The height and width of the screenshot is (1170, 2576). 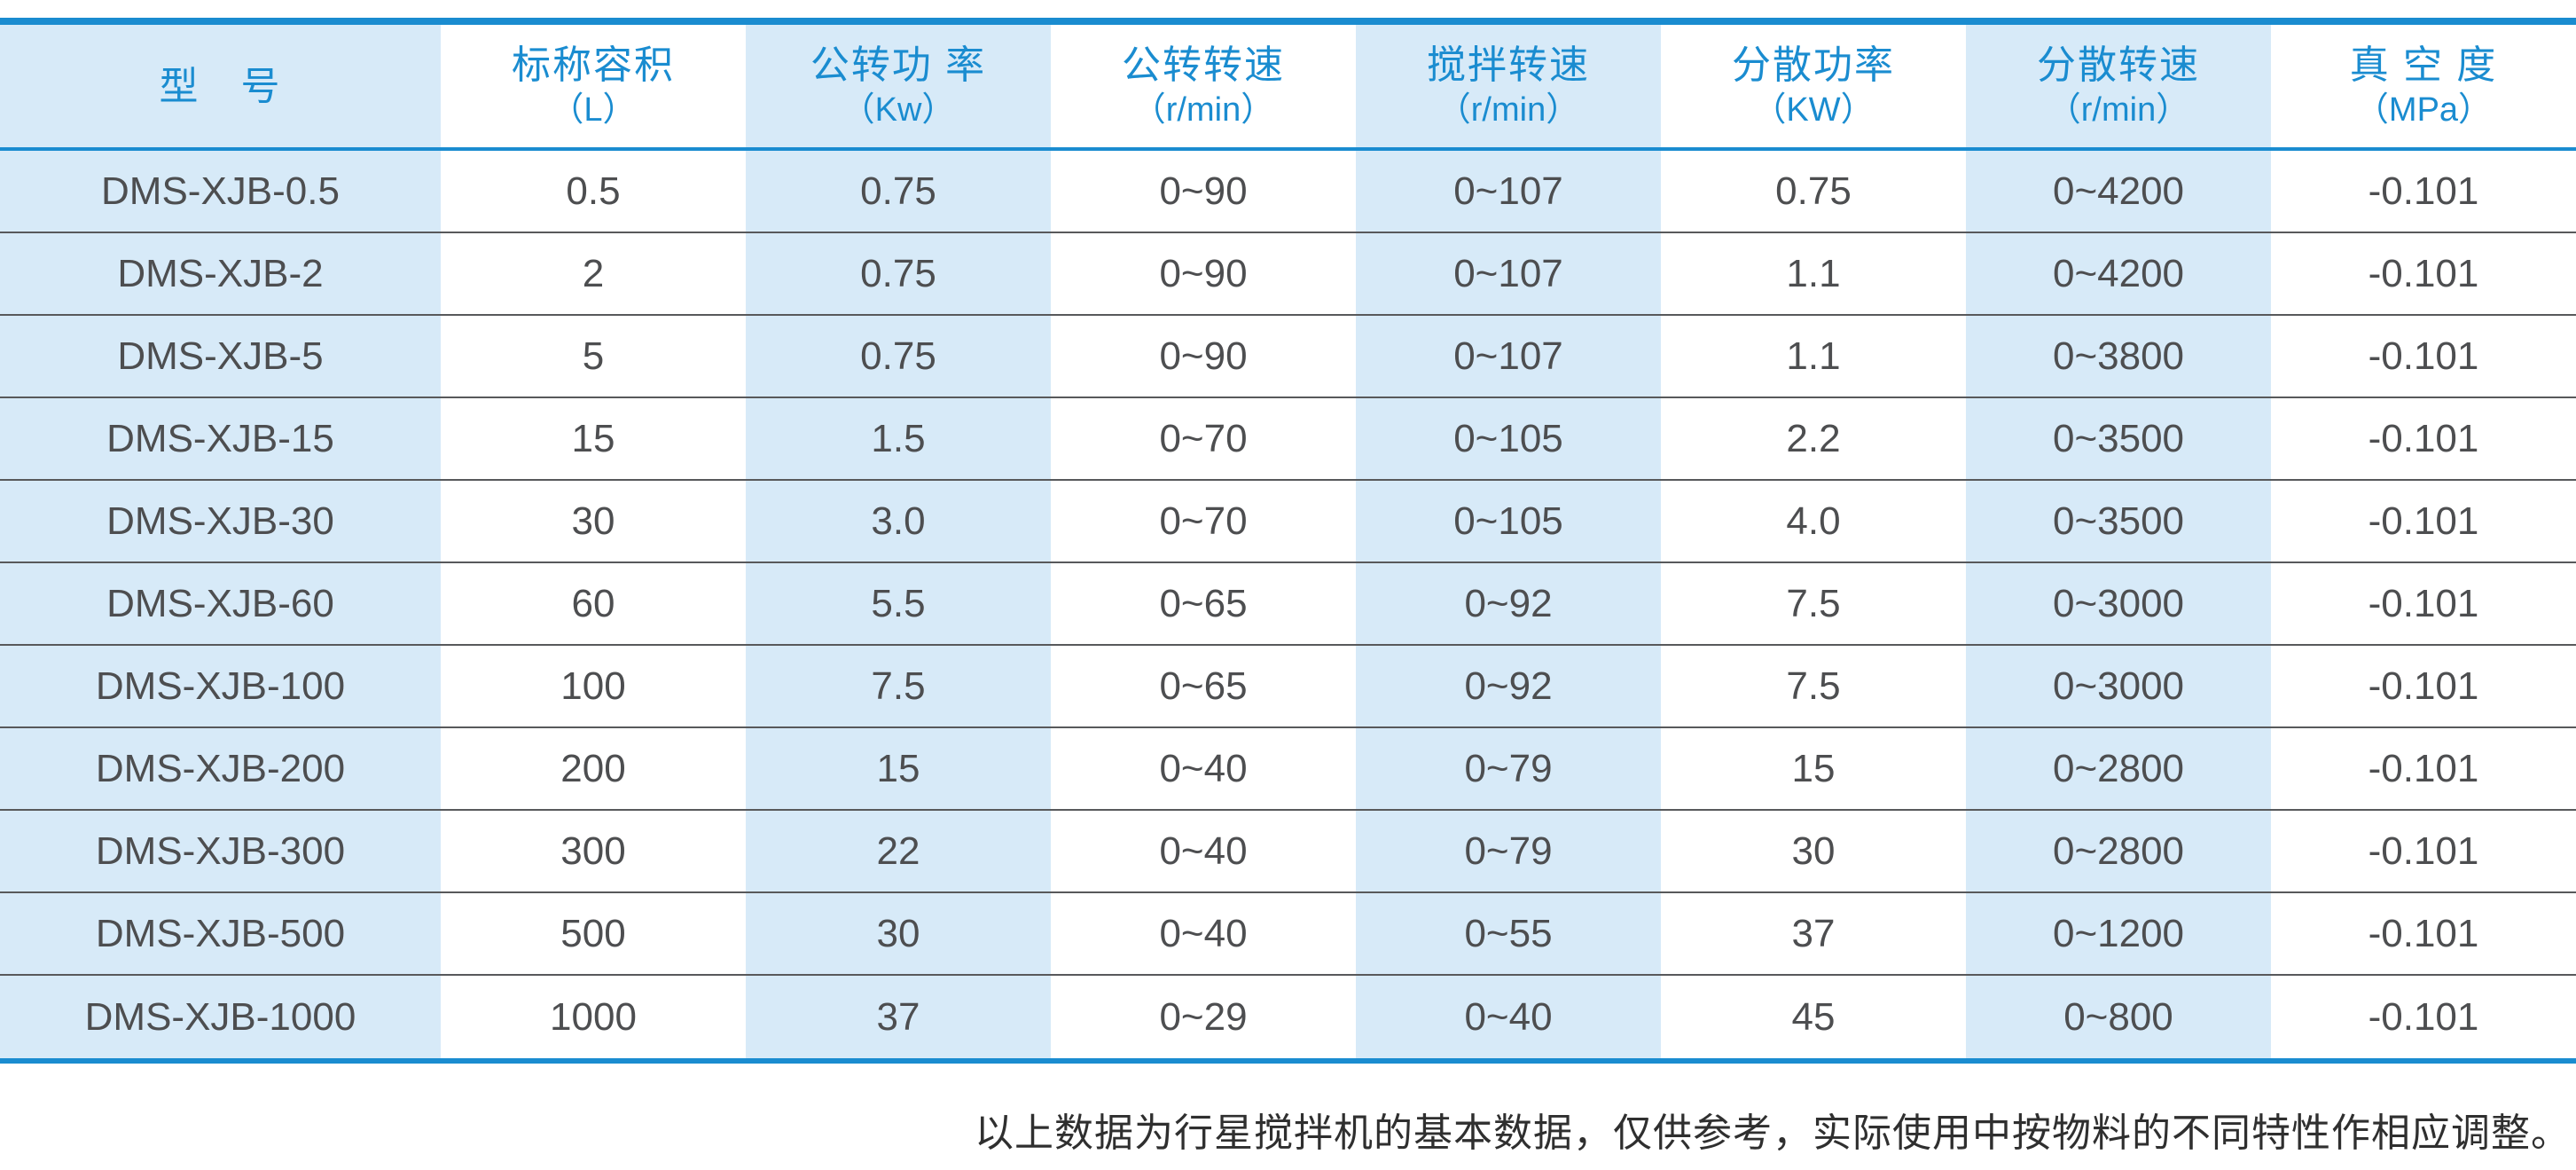 What do you see at coordinates (220, 191) in the screenshot?
I see `cell-model: DMS-XJB-0.5` at bounding box center [220, 191].